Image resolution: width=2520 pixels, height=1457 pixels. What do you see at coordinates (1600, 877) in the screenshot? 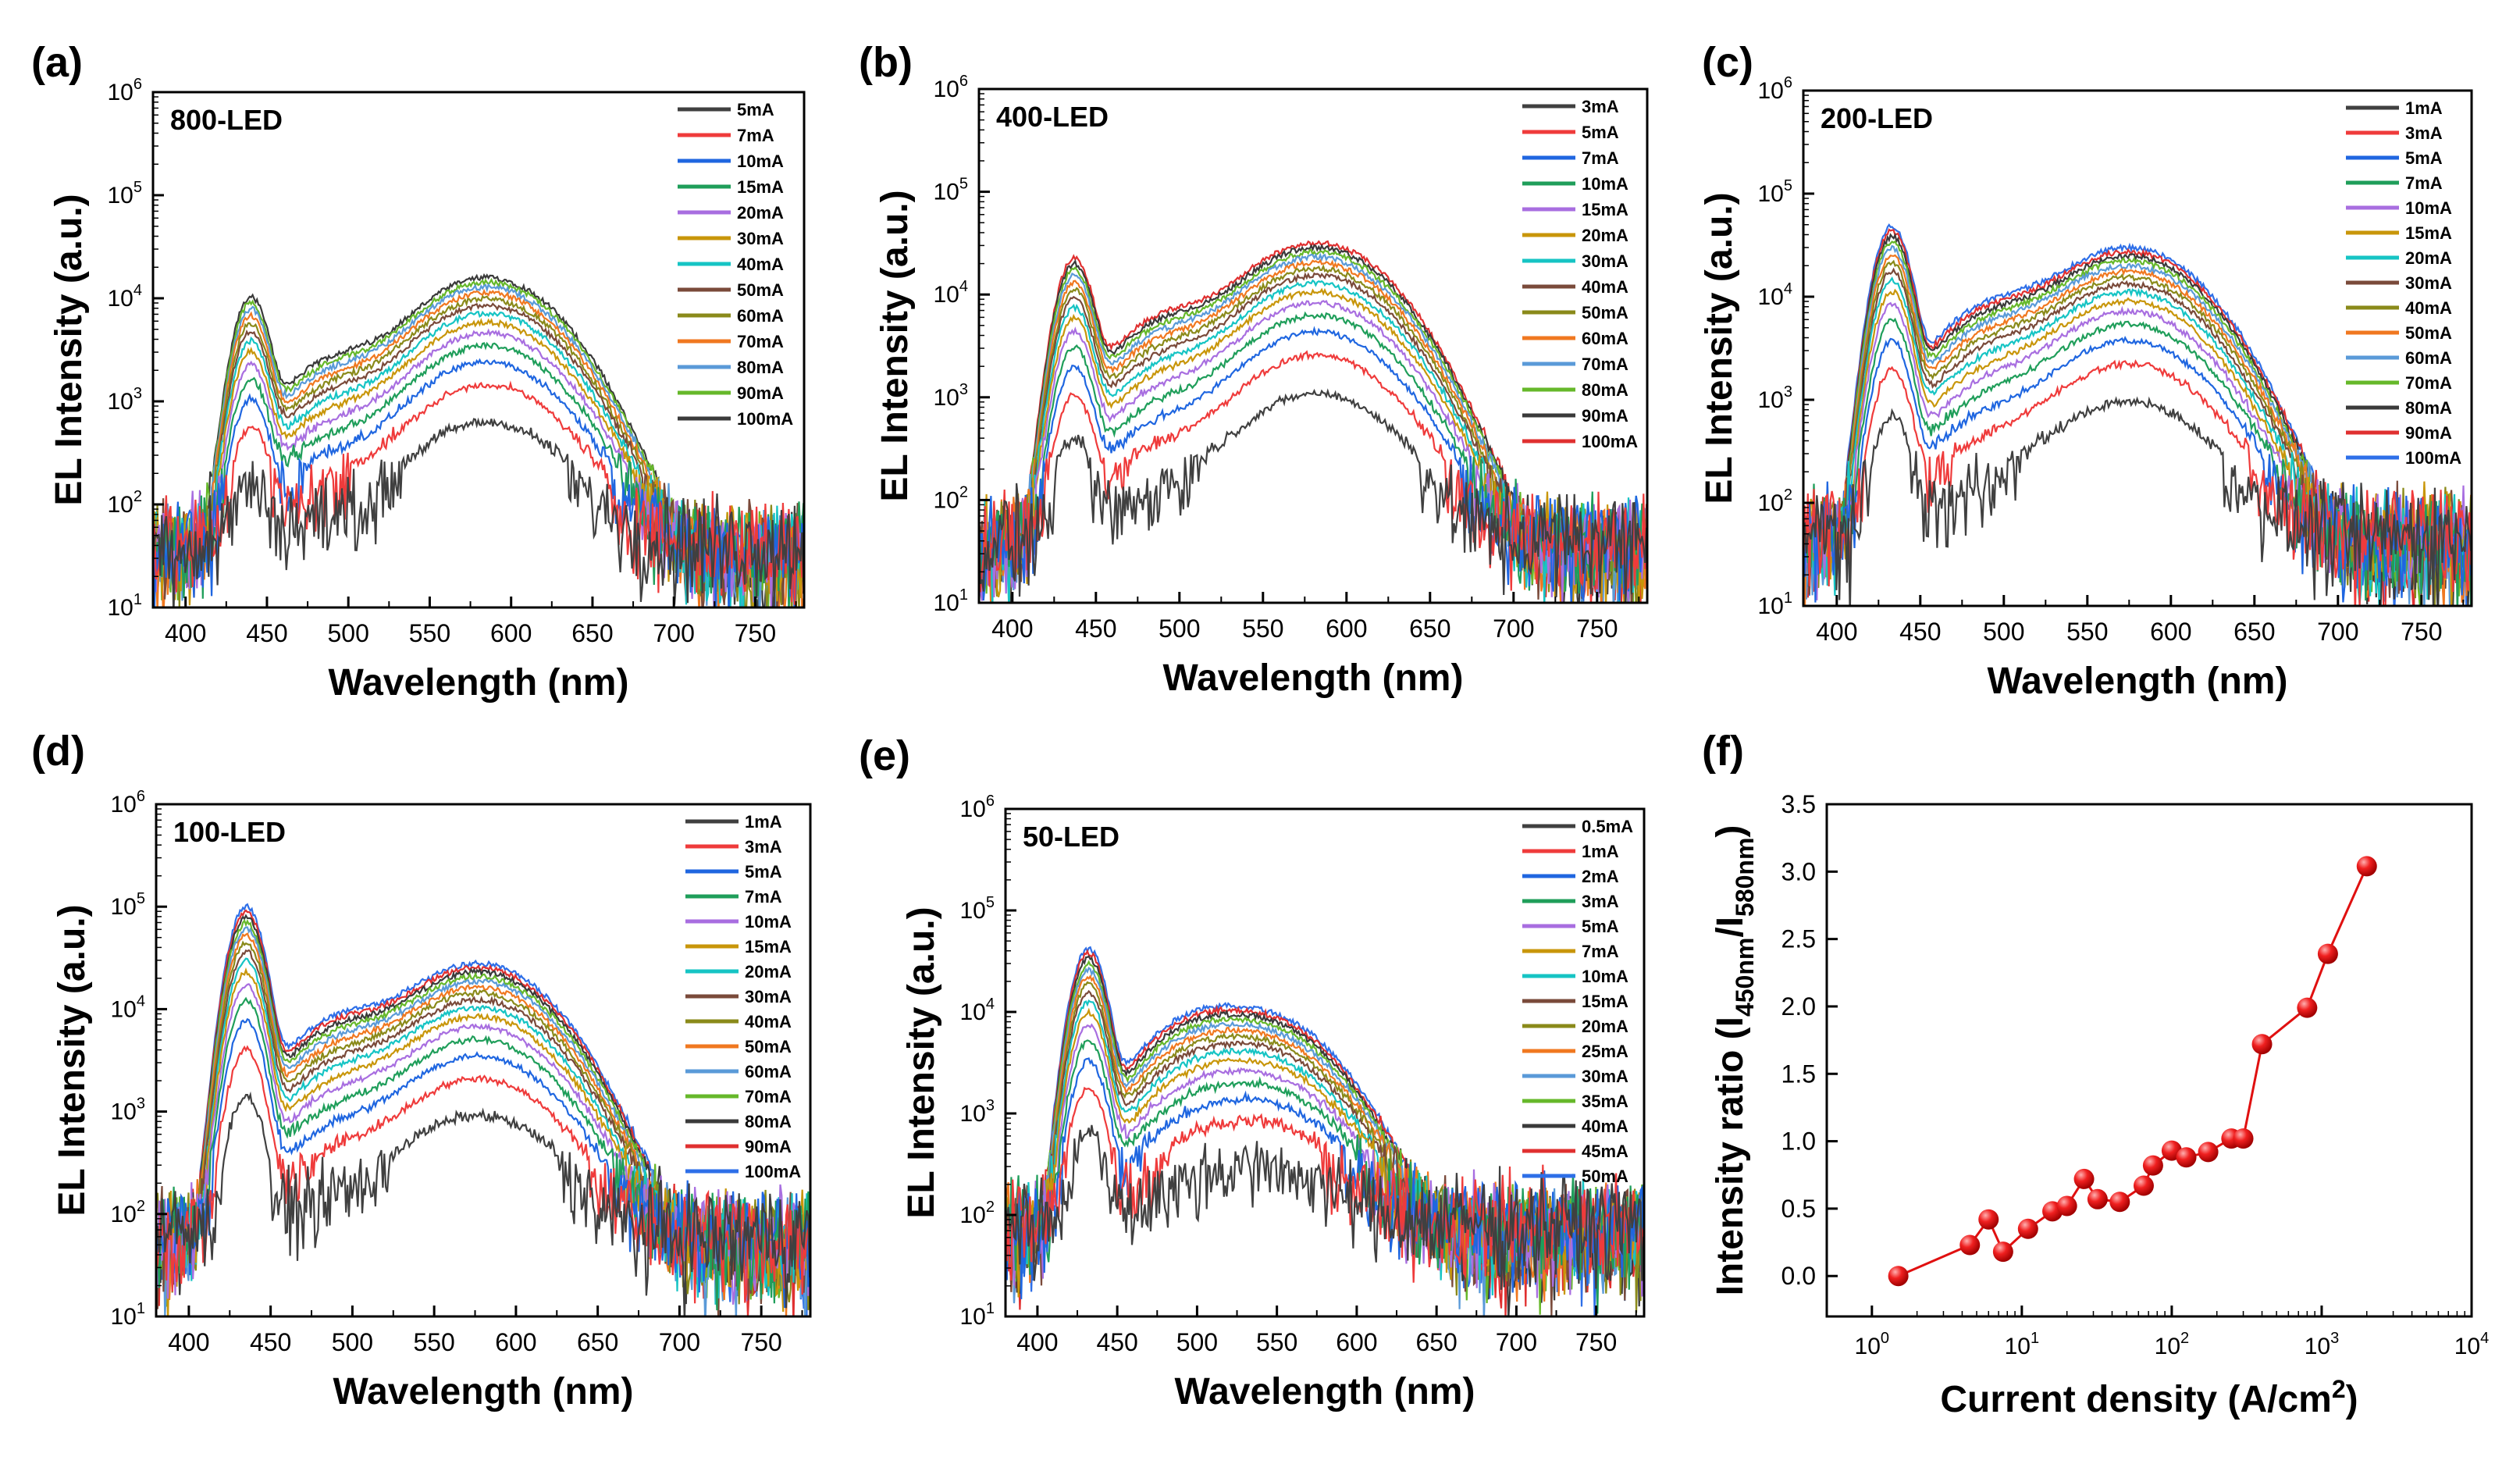
I see `legend-label: 2mA` at bounding box center [1600, 877].